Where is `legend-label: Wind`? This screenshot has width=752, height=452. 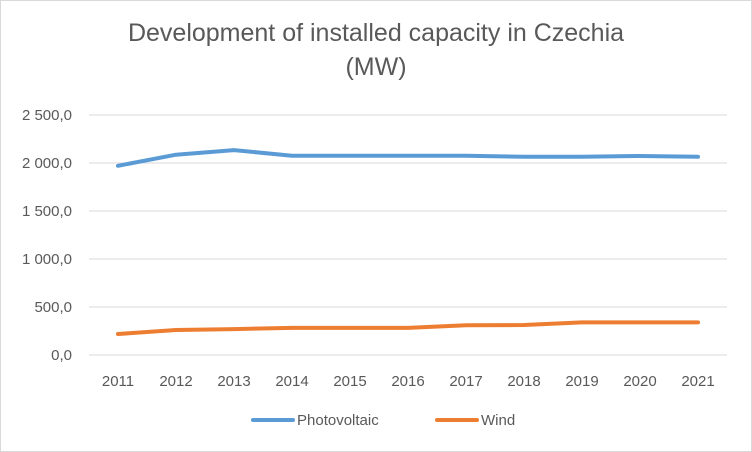
legend-label: Wind is located at coordinates (498, 420).